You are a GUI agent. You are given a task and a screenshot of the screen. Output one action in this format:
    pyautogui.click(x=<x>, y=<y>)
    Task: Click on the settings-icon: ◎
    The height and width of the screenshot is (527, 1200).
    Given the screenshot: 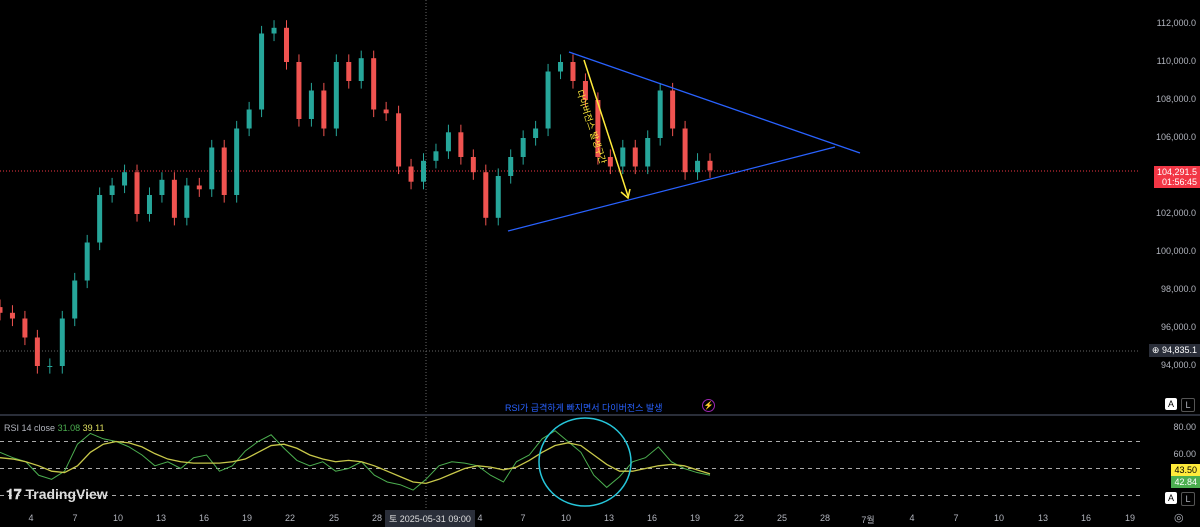 What is the action you would take?
    pyautogui.click(x=1179, y=518)
    